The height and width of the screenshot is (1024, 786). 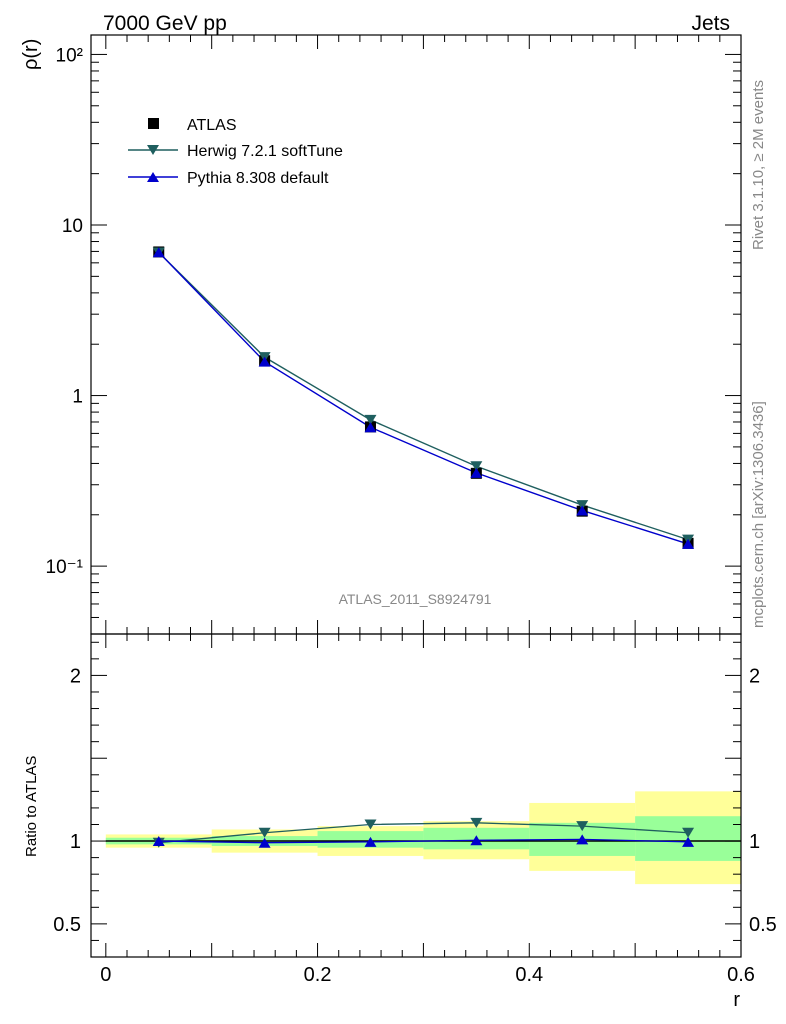 I want to click on ratio-y-tick-label: 0.5, so click(x=67, y=925).